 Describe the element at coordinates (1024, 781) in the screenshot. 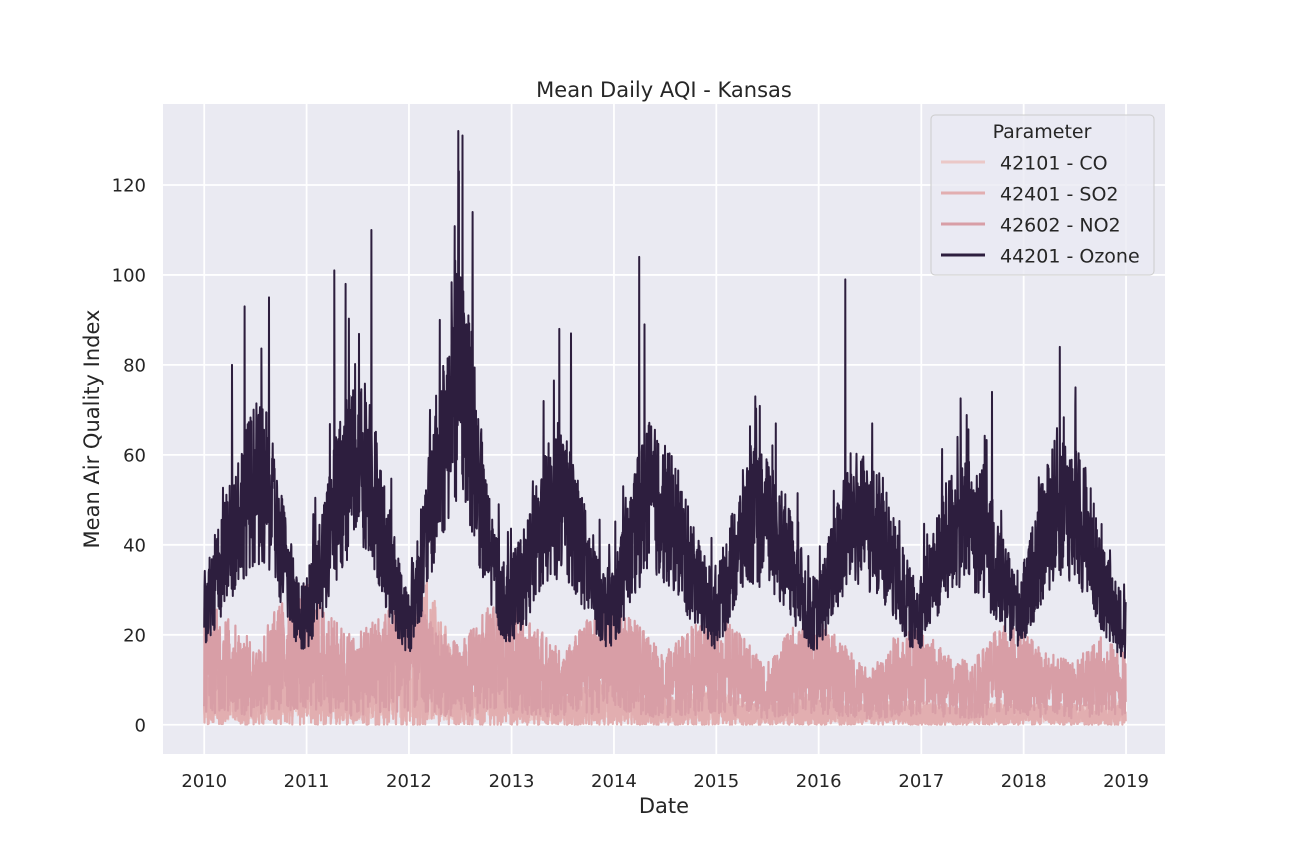

I see `x-tick-label: 2018` at that location.